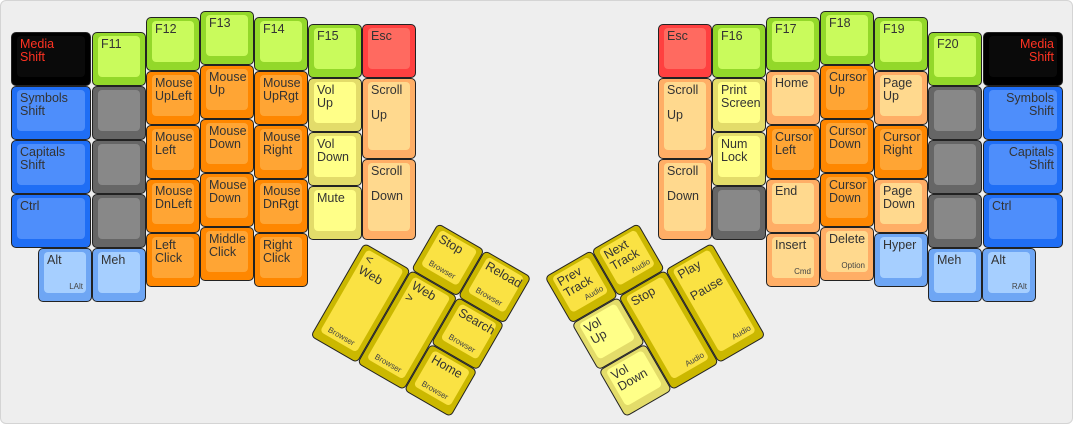 The image size is (1073, 424). What do you see at coordinates (1030, 104) in the screenshot?
I see `key-label: Symbols Shift` at bounding box center [1030, 104].